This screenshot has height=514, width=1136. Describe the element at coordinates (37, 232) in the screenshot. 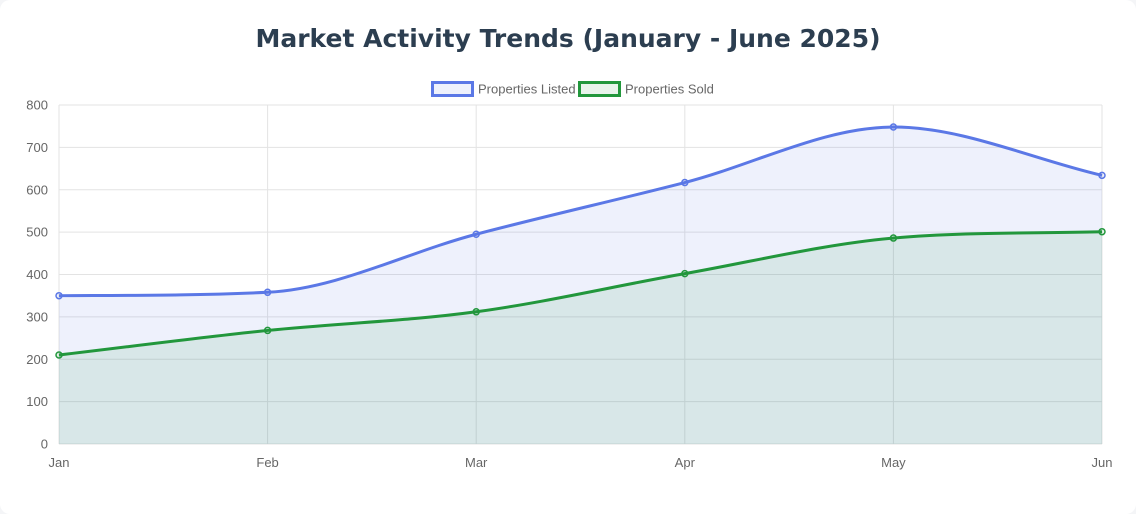

I see `y-tick-label: 500` at that location.